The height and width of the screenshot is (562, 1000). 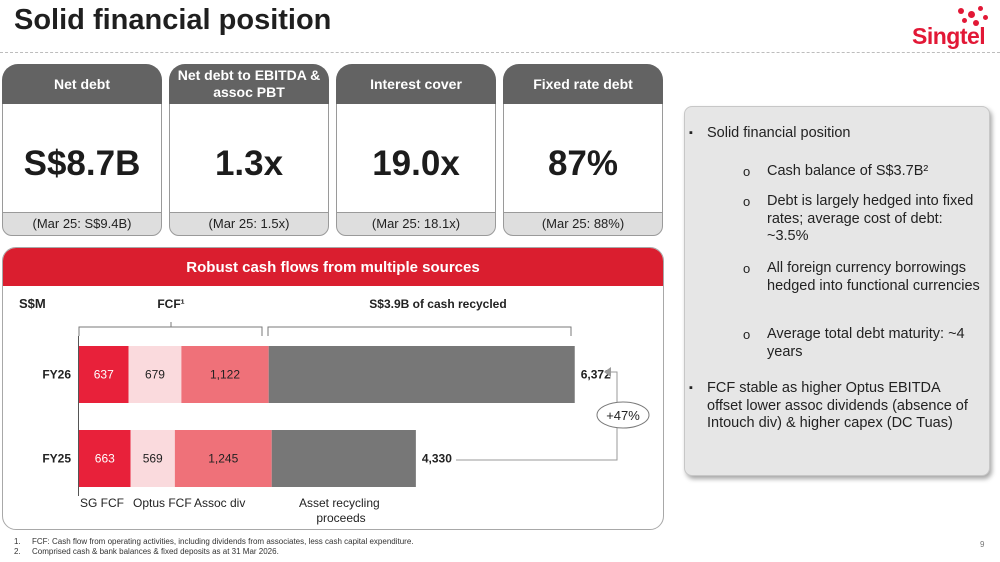 What do you see at coordinates (500, 52) in the screenshot?
I see `title-divider` at bounding box center [500, 52].